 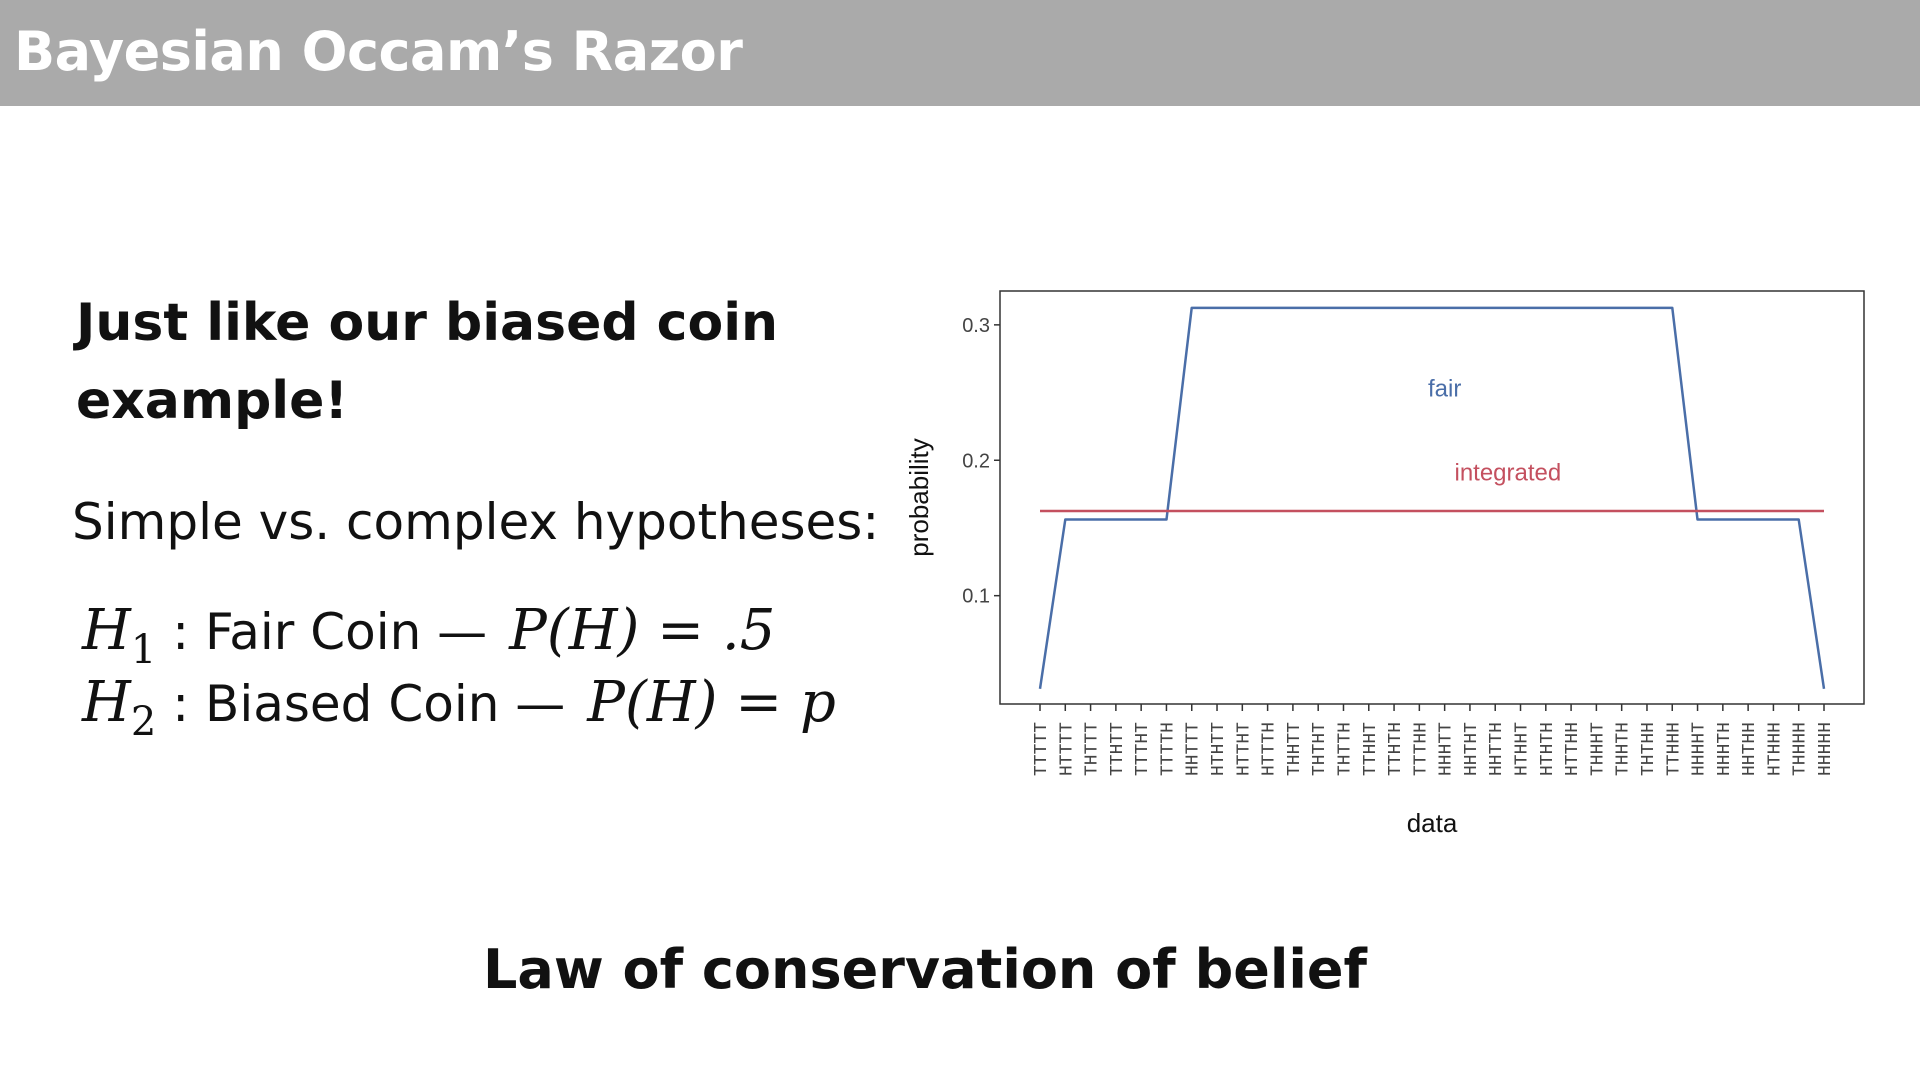 What do you see at coordinates (1649, 749) in the screenshot?
I see `x-tick-label: THTHH` at bounding box center [1649, 749].